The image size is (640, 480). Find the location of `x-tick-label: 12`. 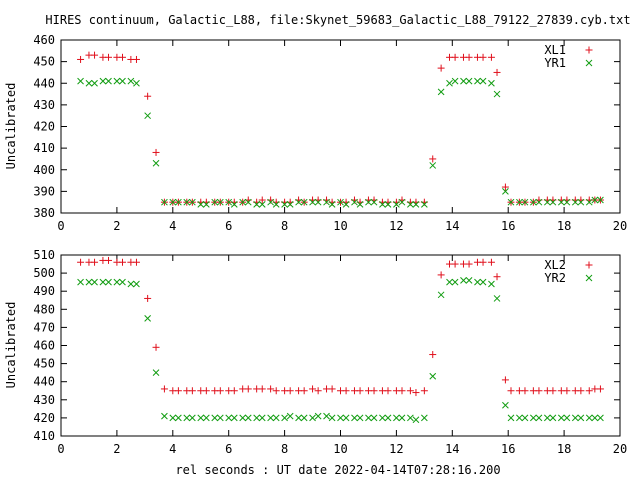

x-tick-label: 12 is located at coordinates (396, 226).